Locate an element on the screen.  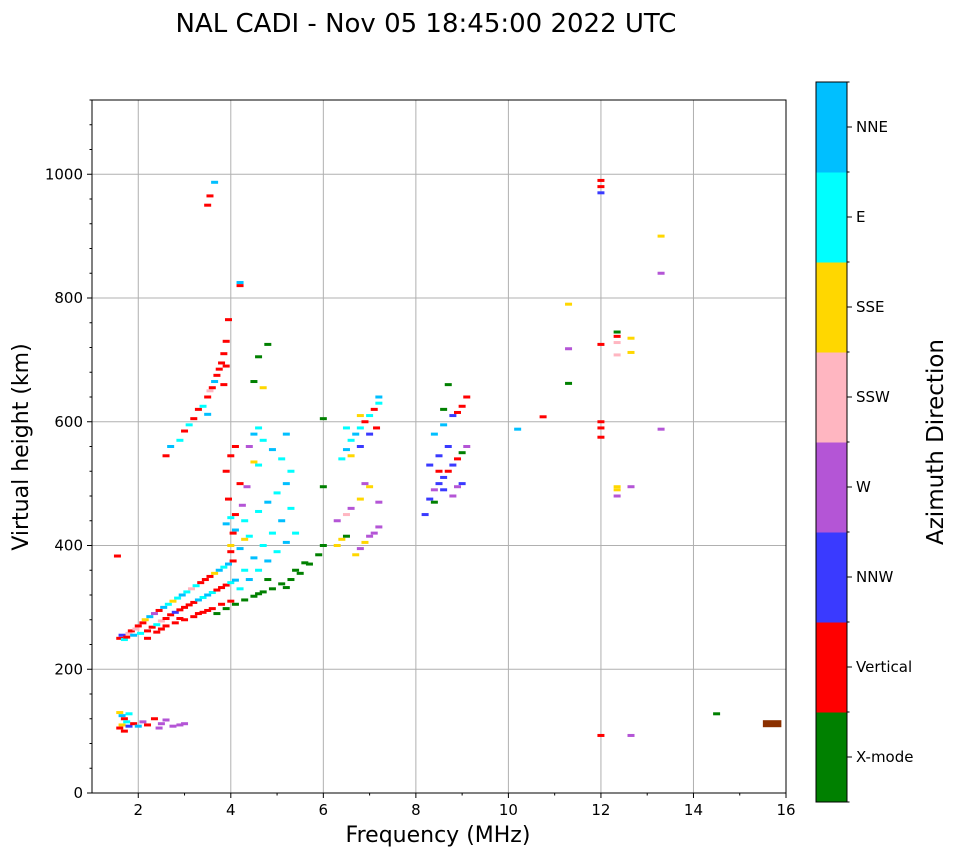
x-axis-label: Frequency (MHz) is located at coordinates (438, 835).